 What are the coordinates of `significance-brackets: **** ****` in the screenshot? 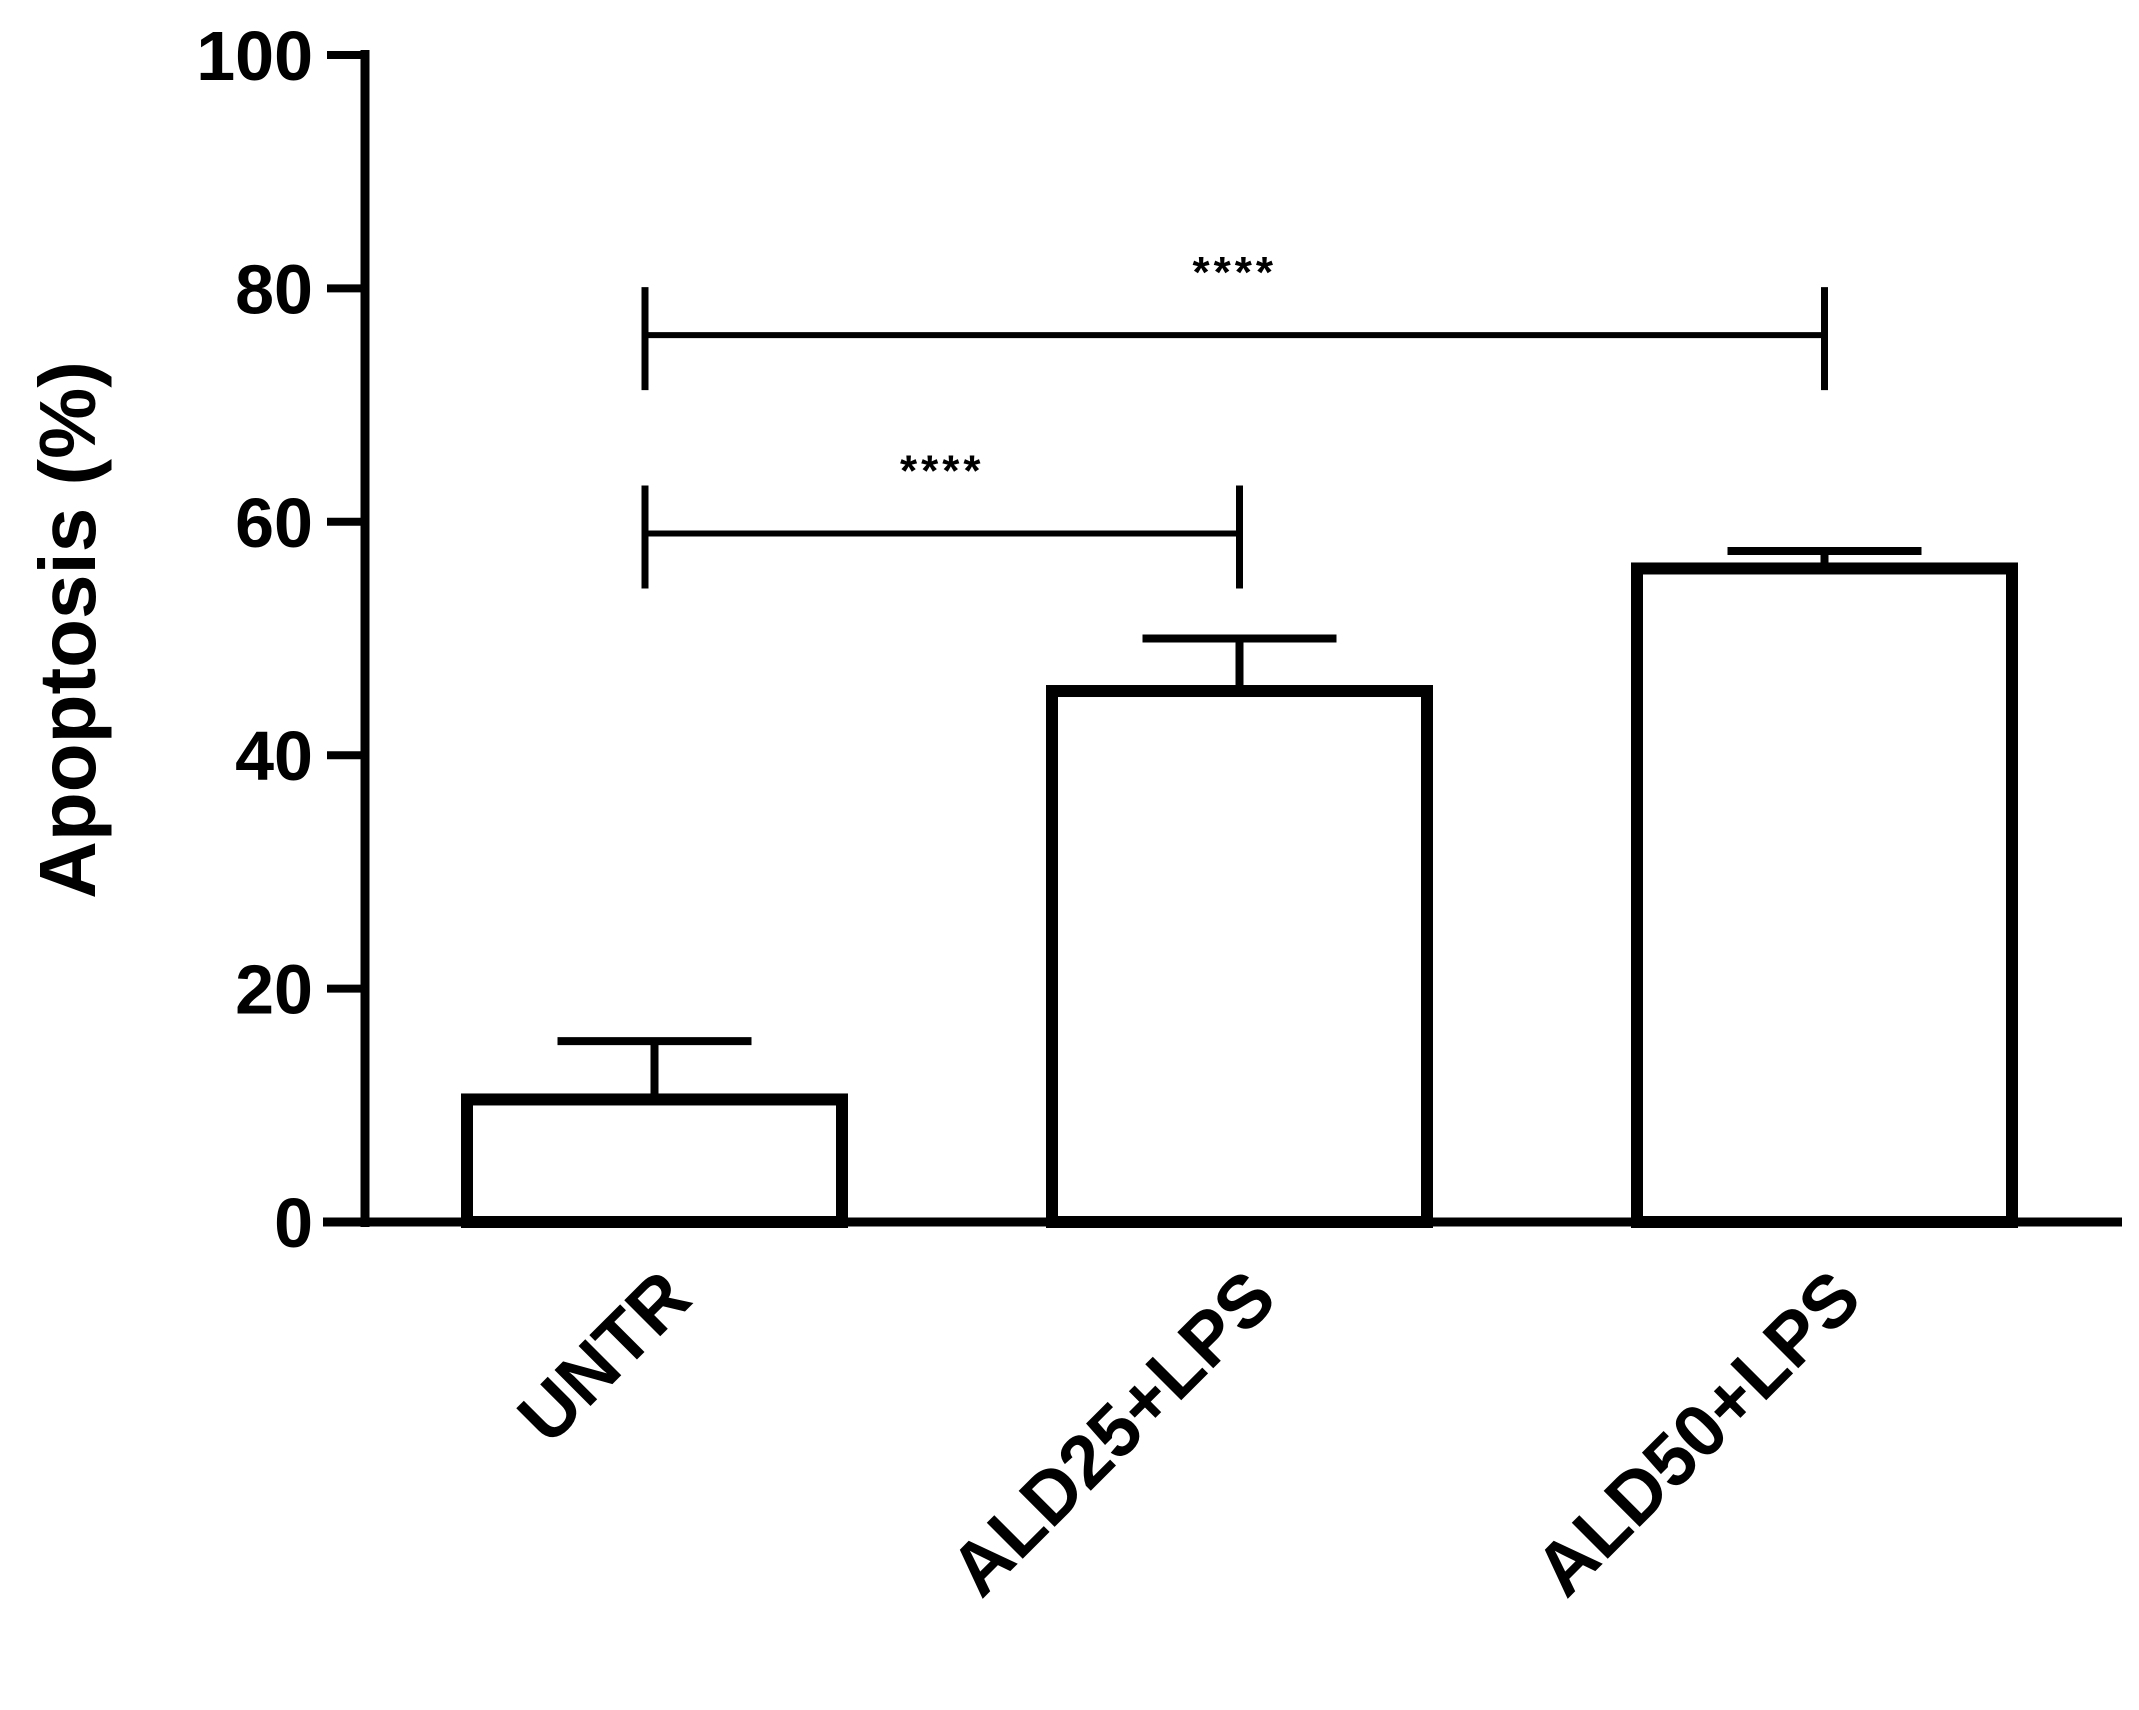 It's located at (1234, 418).